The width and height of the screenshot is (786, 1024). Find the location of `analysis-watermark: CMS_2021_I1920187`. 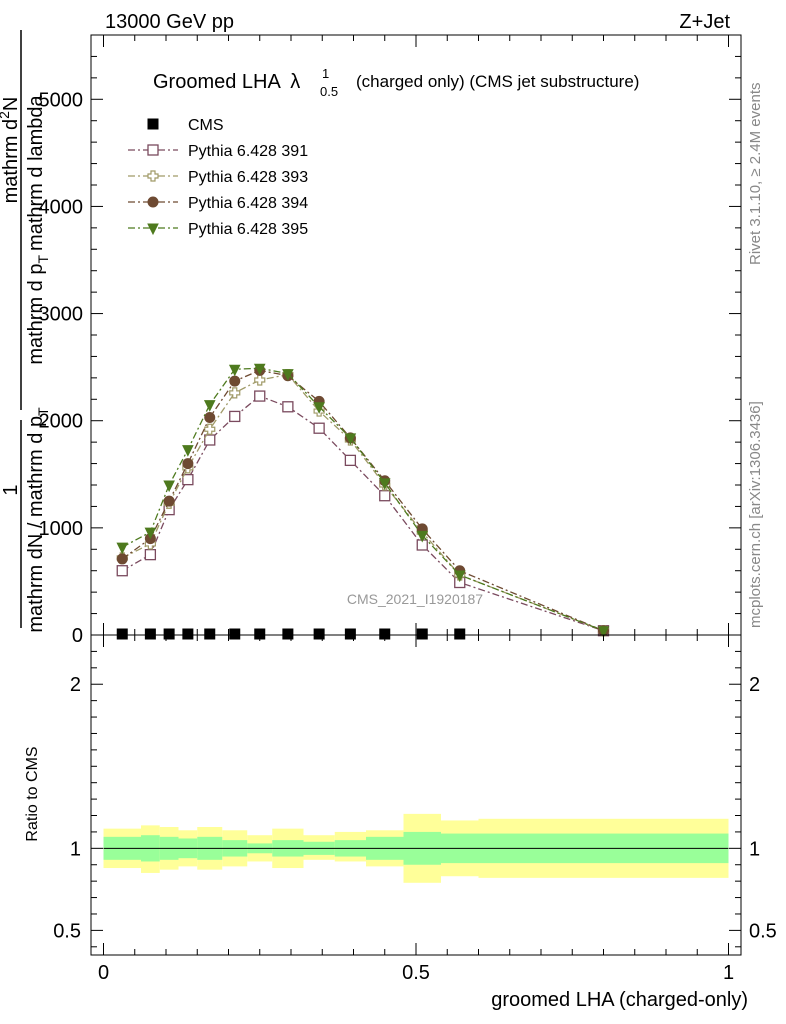

analysis-watermark: CMS_2021_I1920187 is located at coordinates (415, 599).